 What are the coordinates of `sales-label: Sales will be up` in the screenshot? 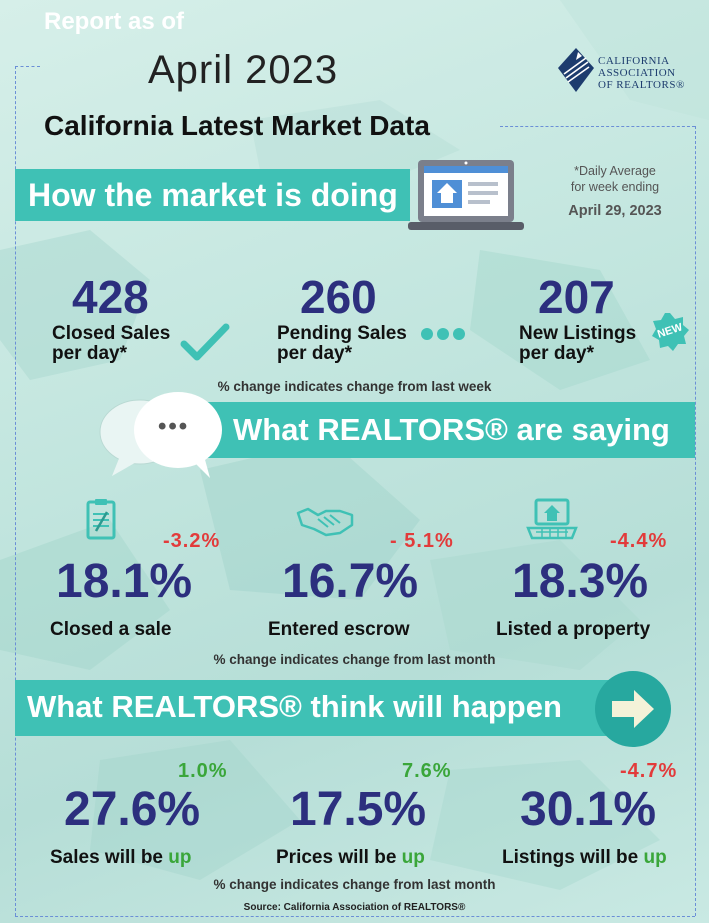 It's located at (121, 858).